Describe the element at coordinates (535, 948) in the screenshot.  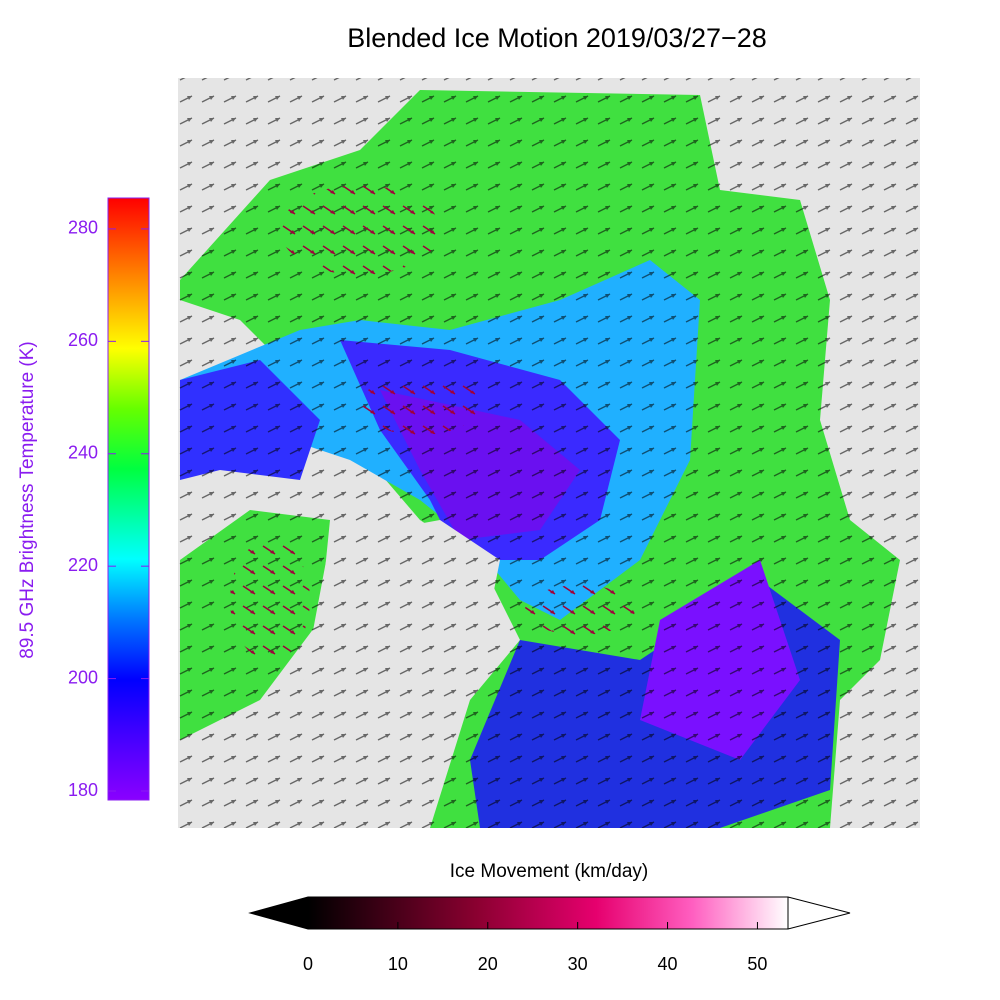
I see `movement-ticks: 0 10 20 30 40 50` at that location.